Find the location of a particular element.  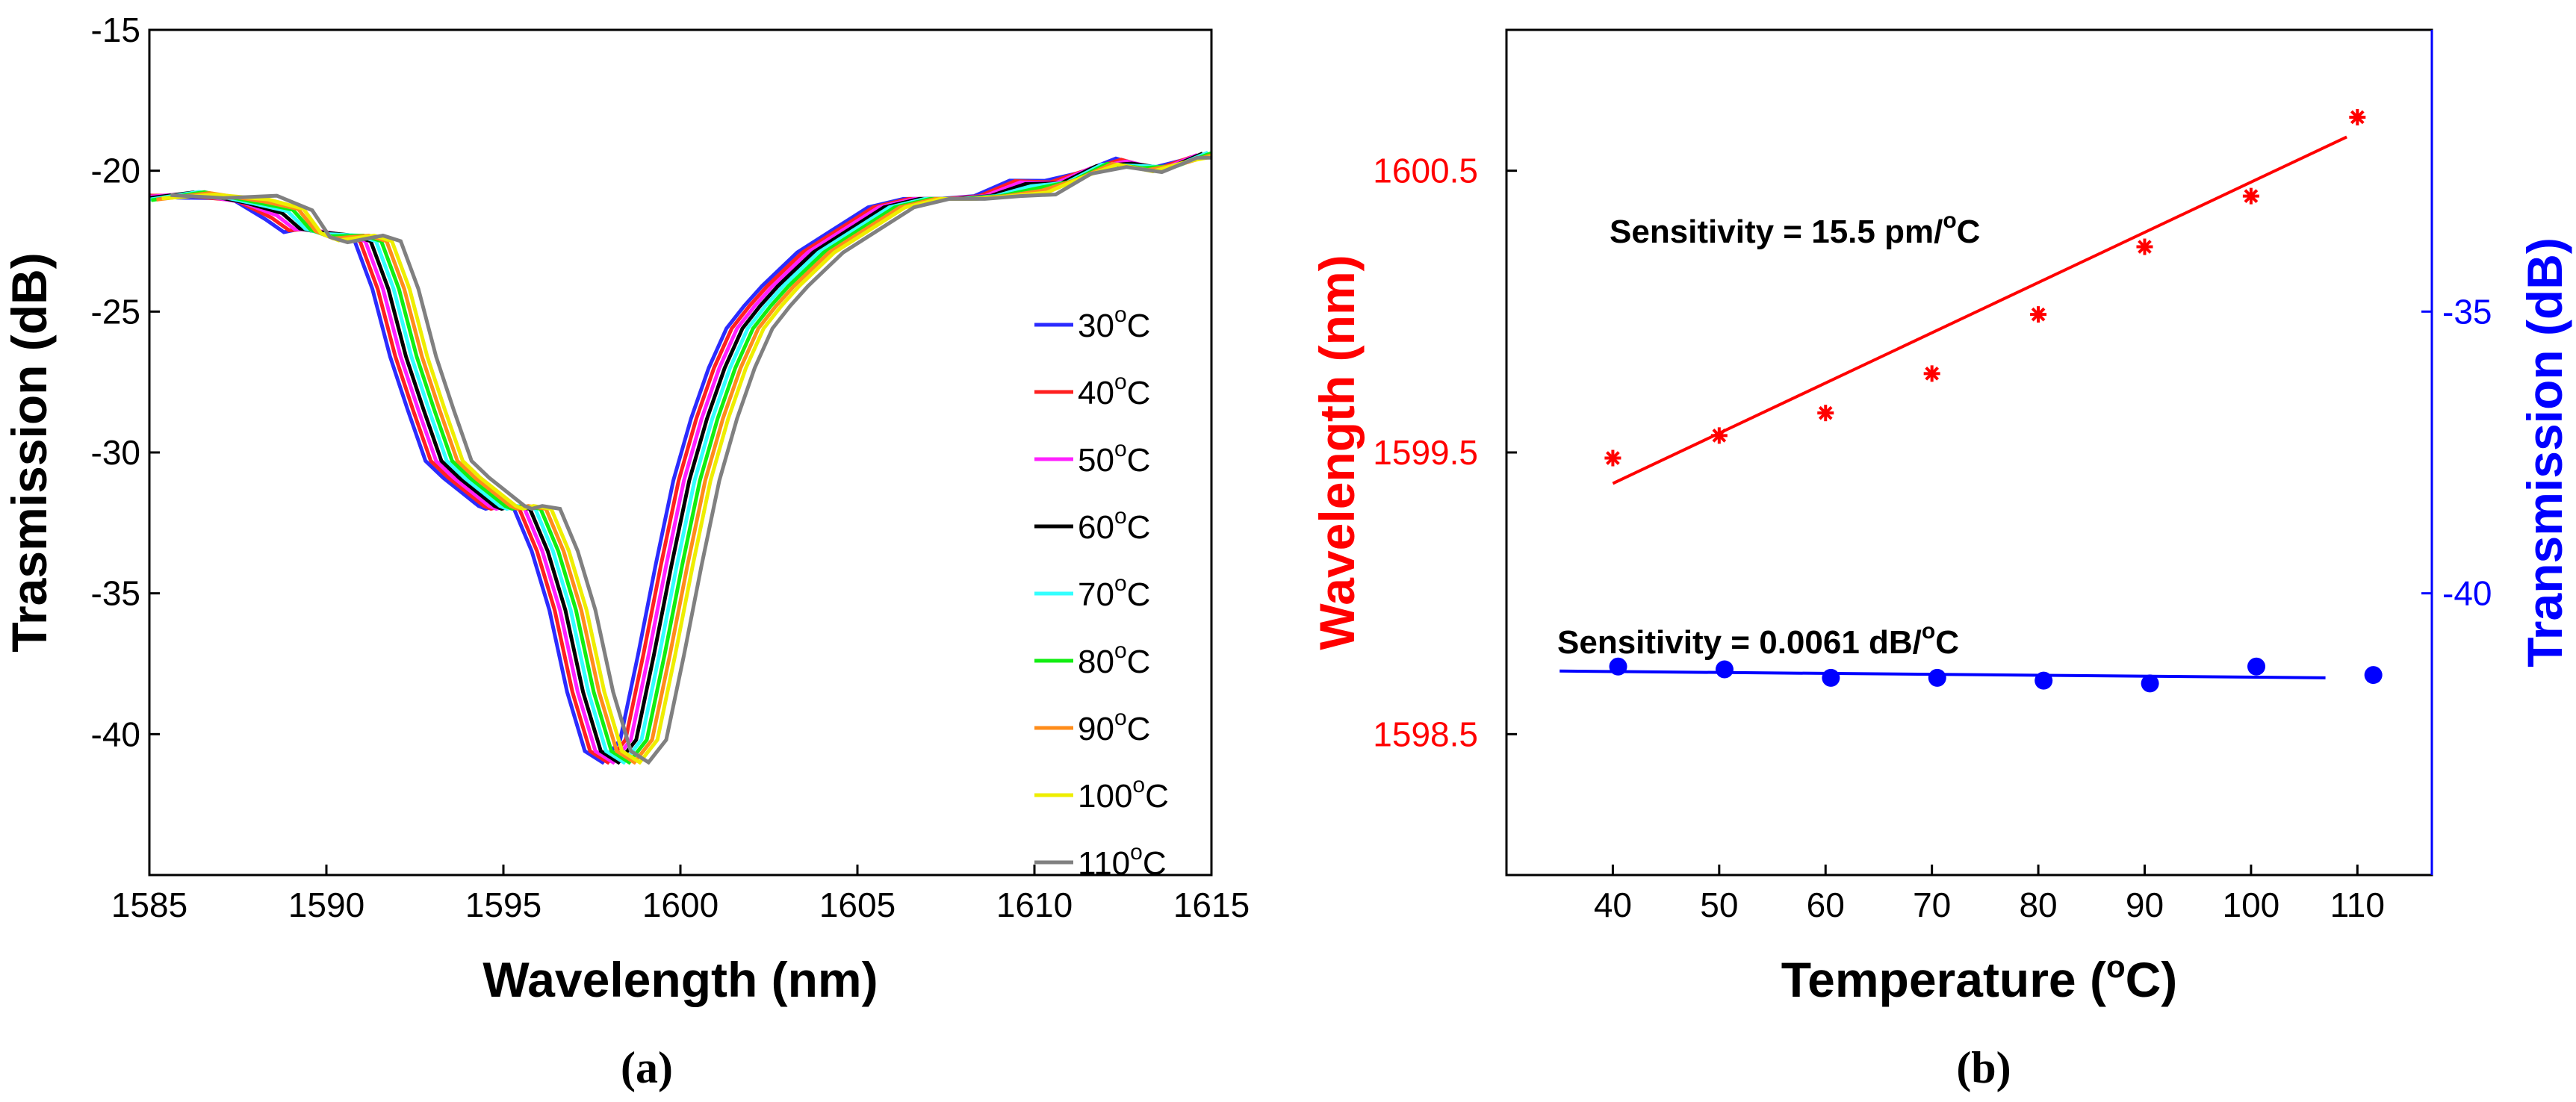

annotation-wavelength-sensitivity: Sensitivity = 15.5 pm/oC is located at coordinates (1795, 229).